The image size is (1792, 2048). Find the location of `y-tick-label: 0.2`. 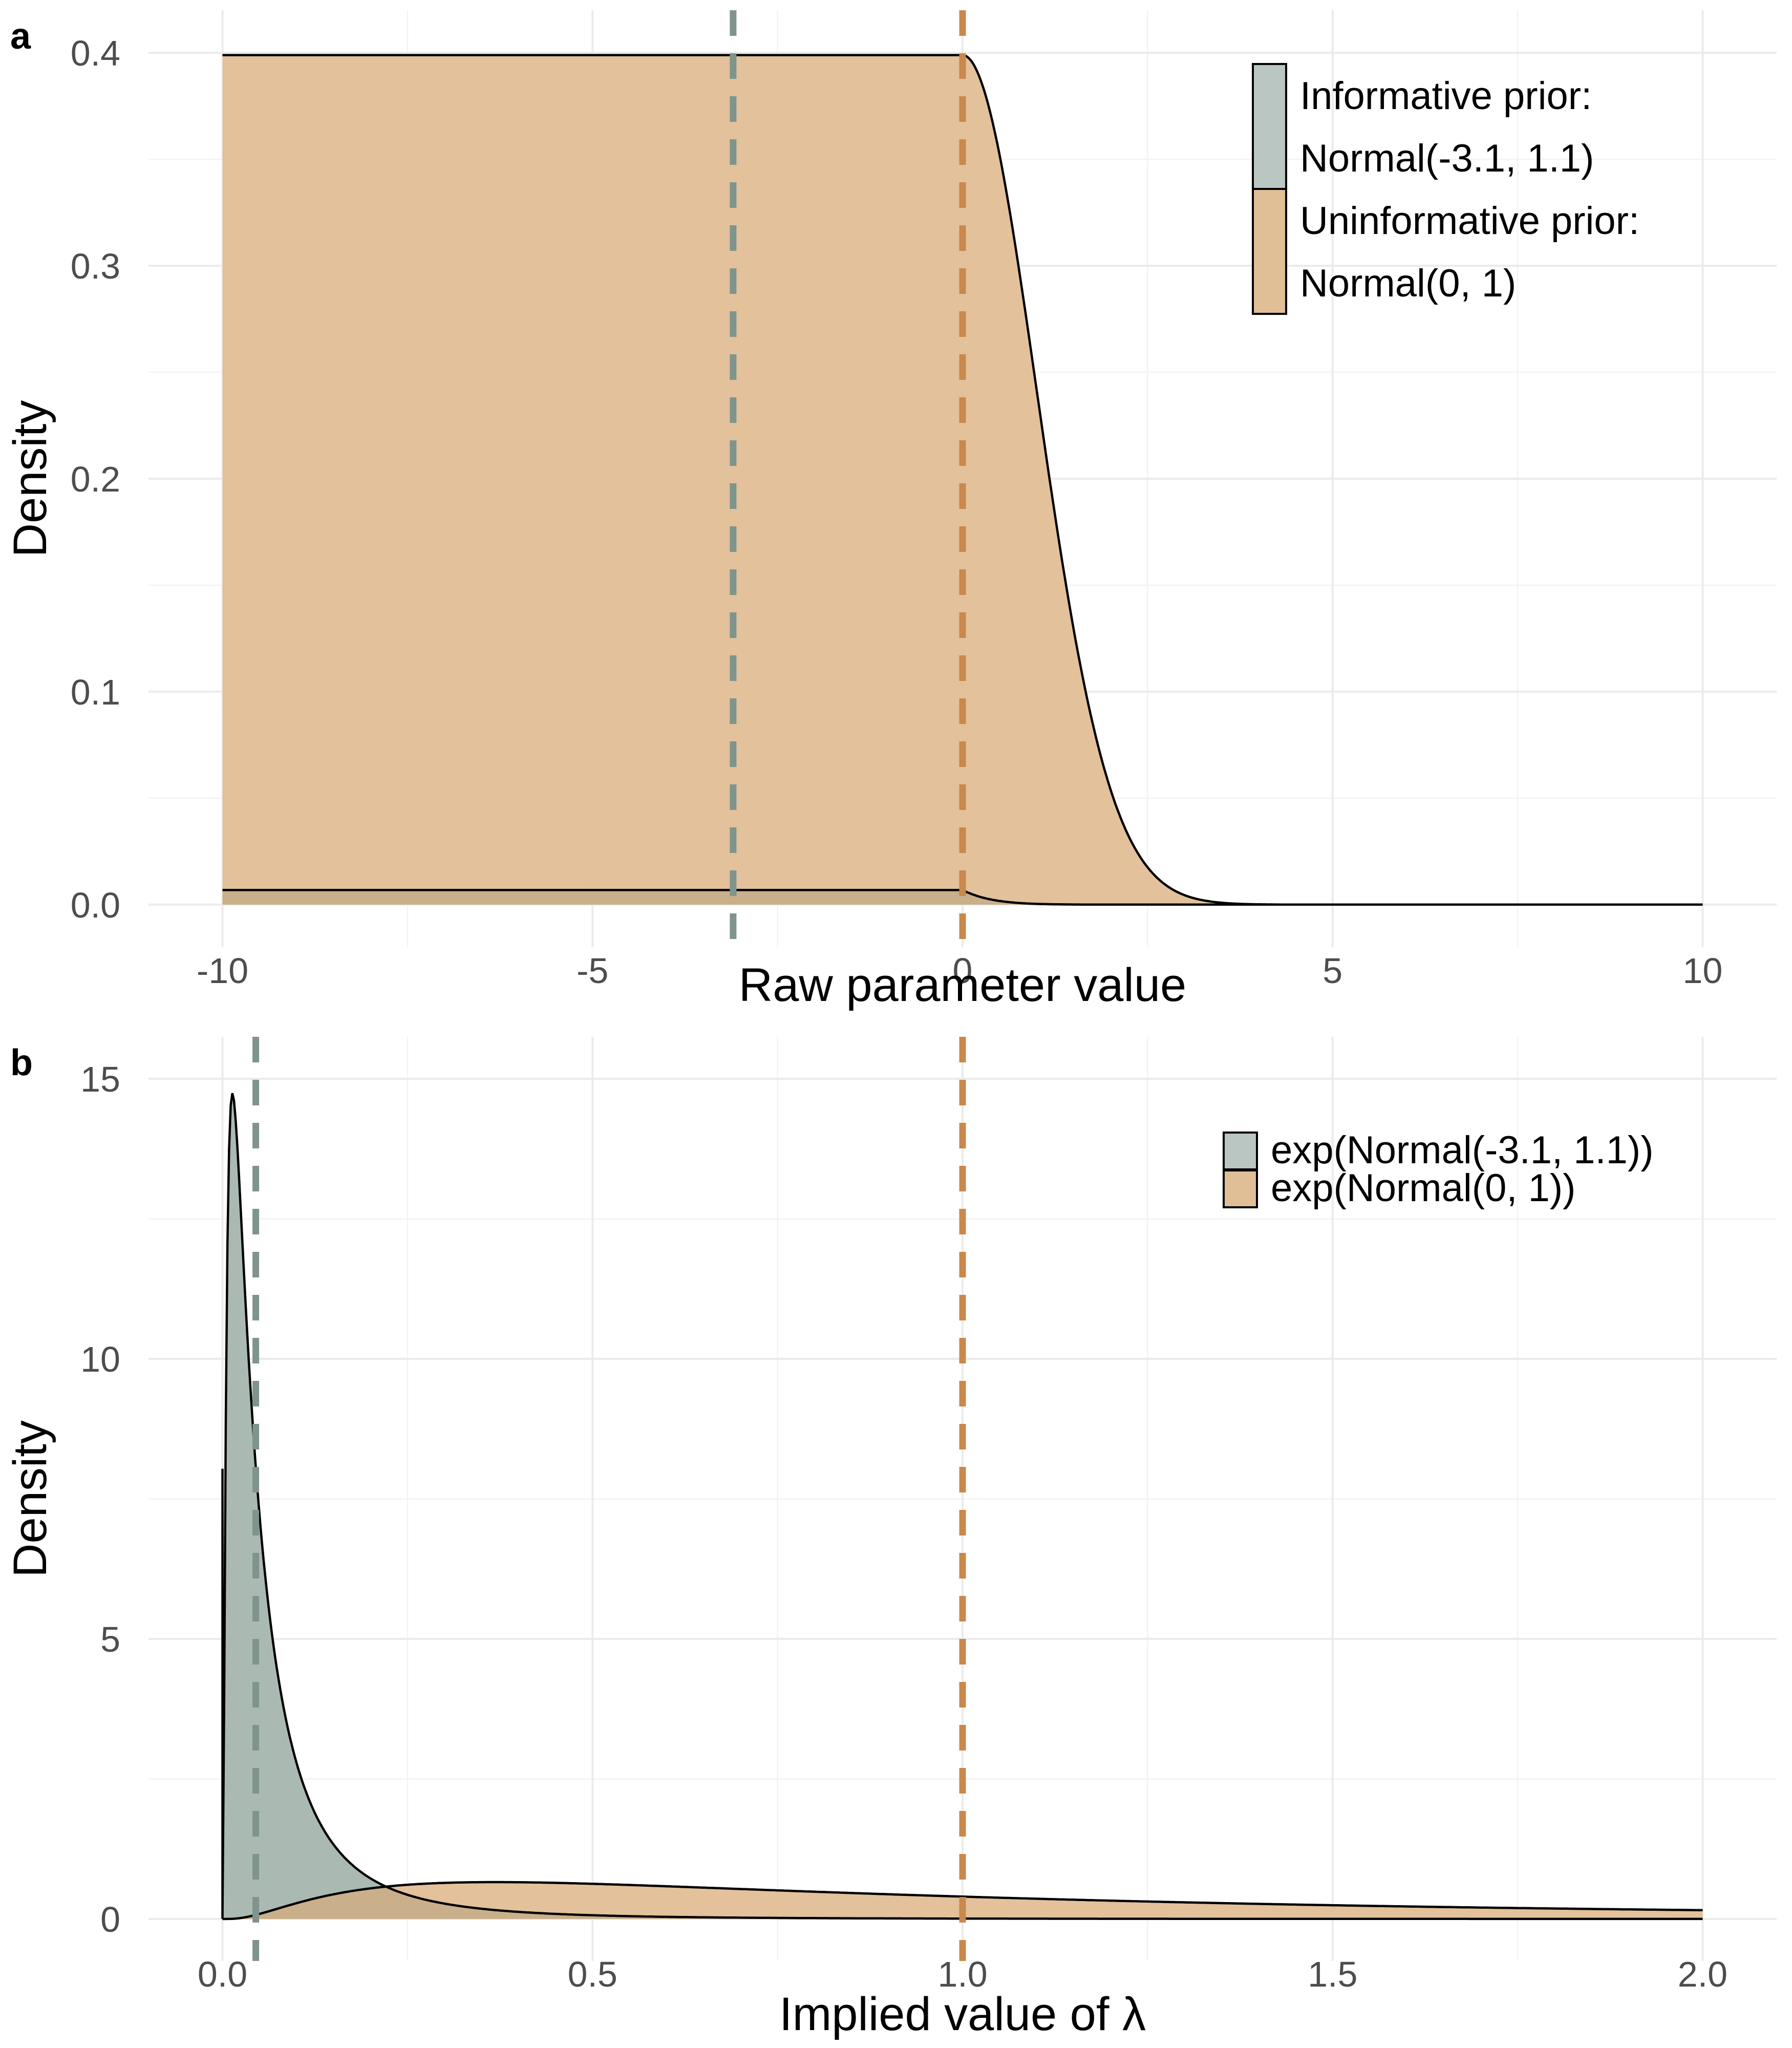

y-tick-label: 0.2 is located at coordinates (95, 479).